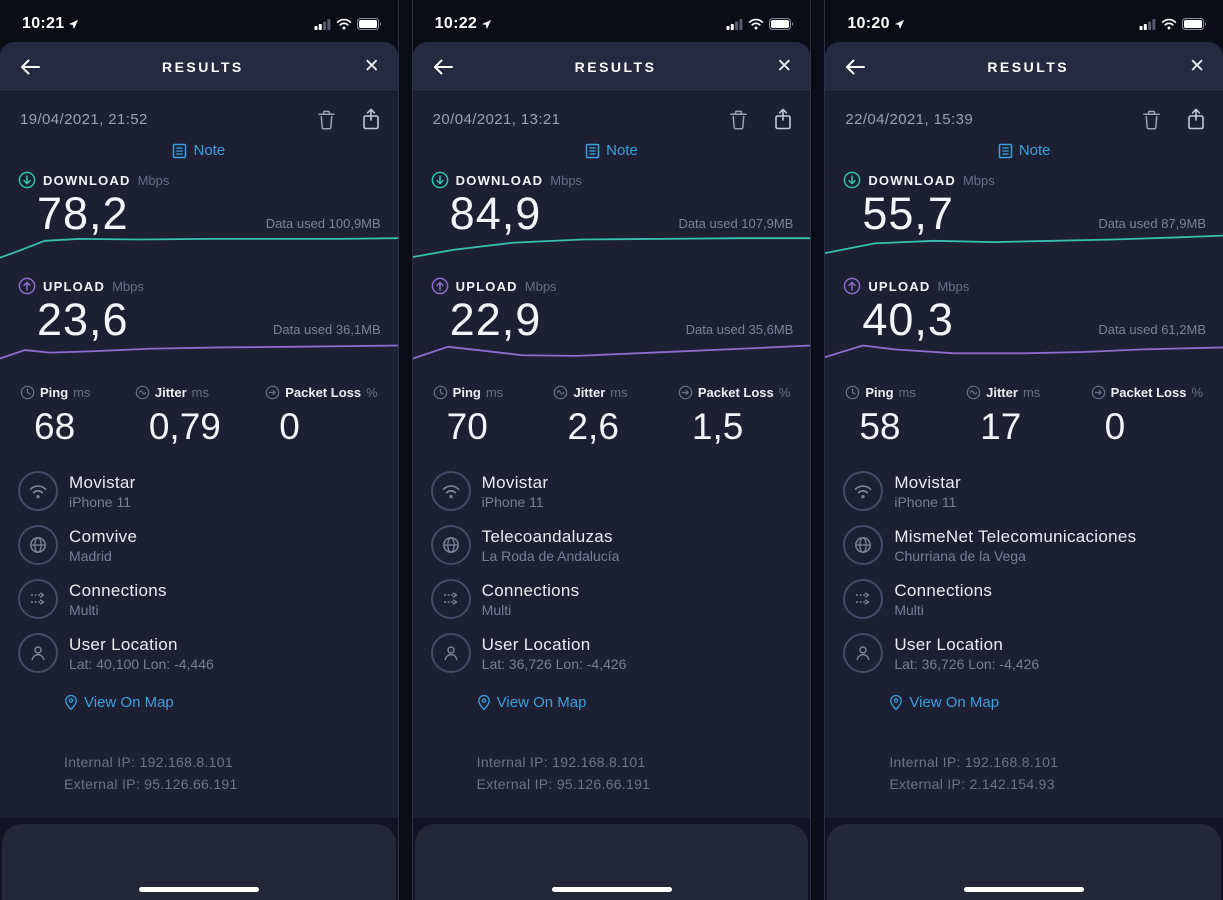 The height and width of the screenshot is (900, 1223). Describe the element at coordinates (199, 321) in the screenshot. I see `upload-section: UPLOAD Mbps 23,6 Data used 36,1MB` at that location.